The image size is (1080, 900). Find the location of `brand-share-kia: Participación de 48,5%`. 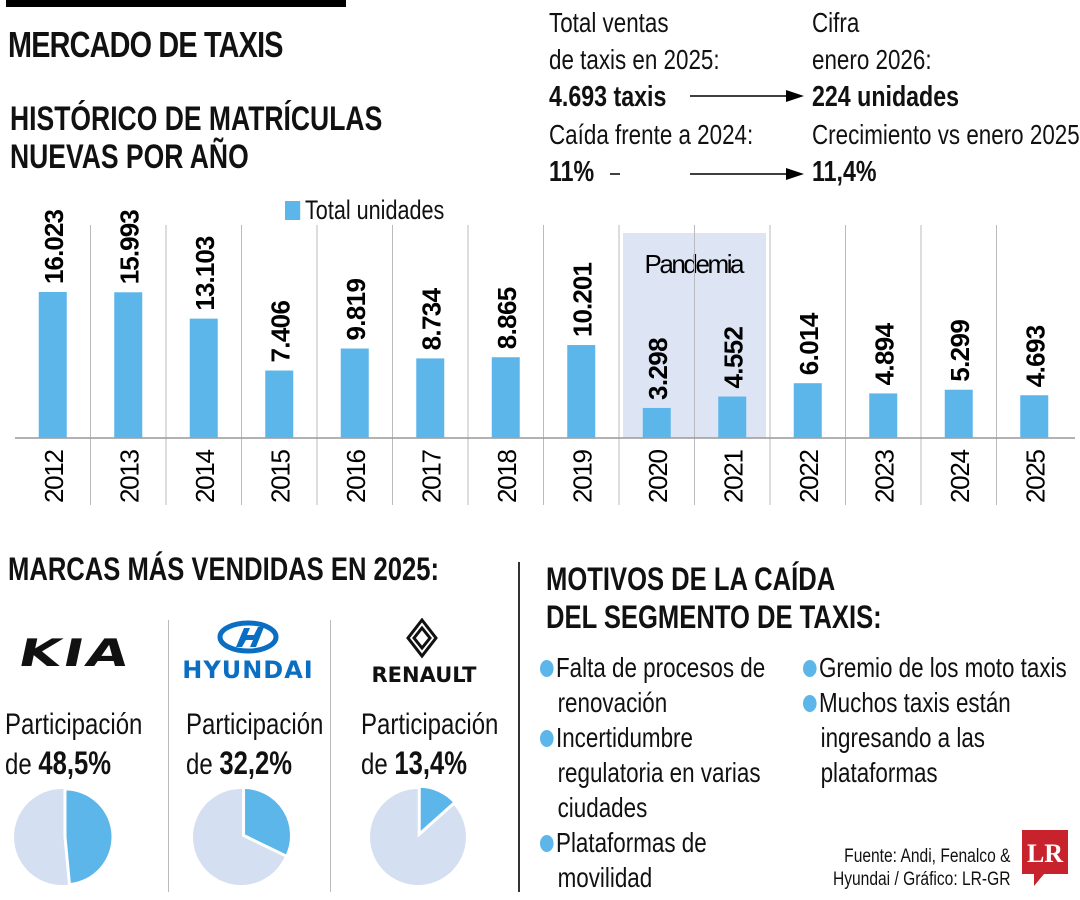

brand-share-kia: Participación de 48,5% is located at coordinates (73, 745).